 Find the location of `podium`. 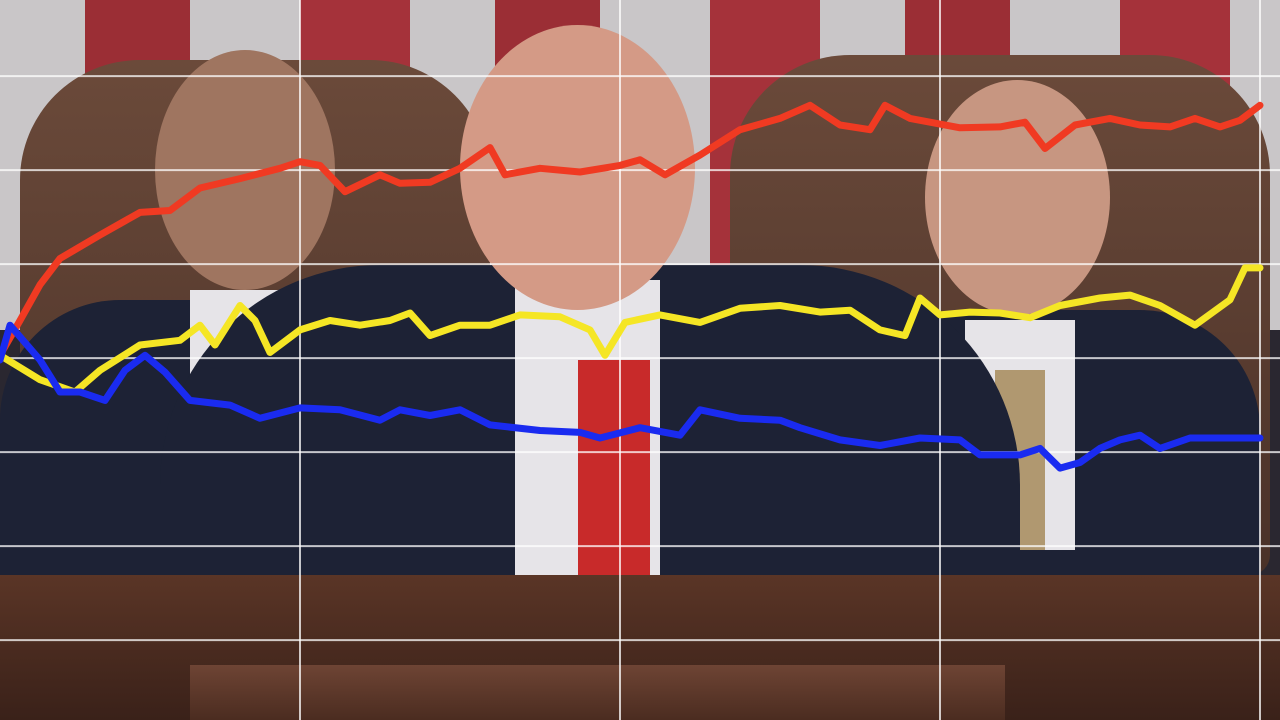

podium is located at coordinates (597, 692).